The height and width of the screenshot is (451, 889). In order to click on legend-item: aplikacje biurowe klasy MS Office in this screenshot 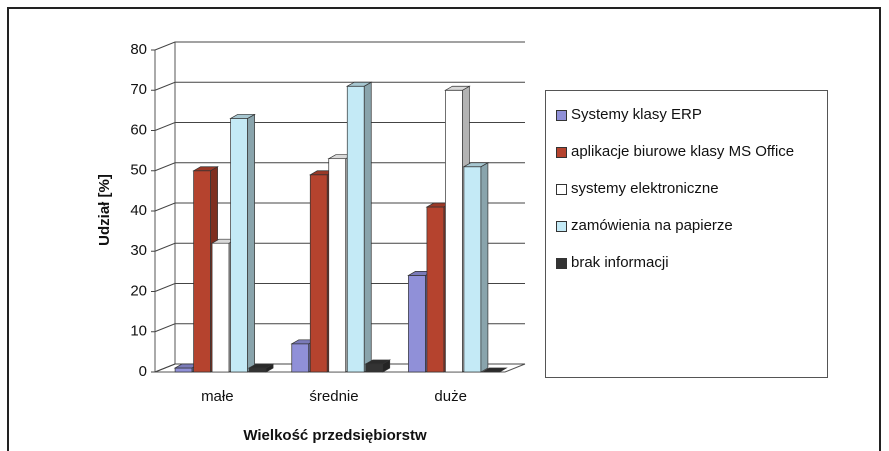, I will do `click(686, 152)`.